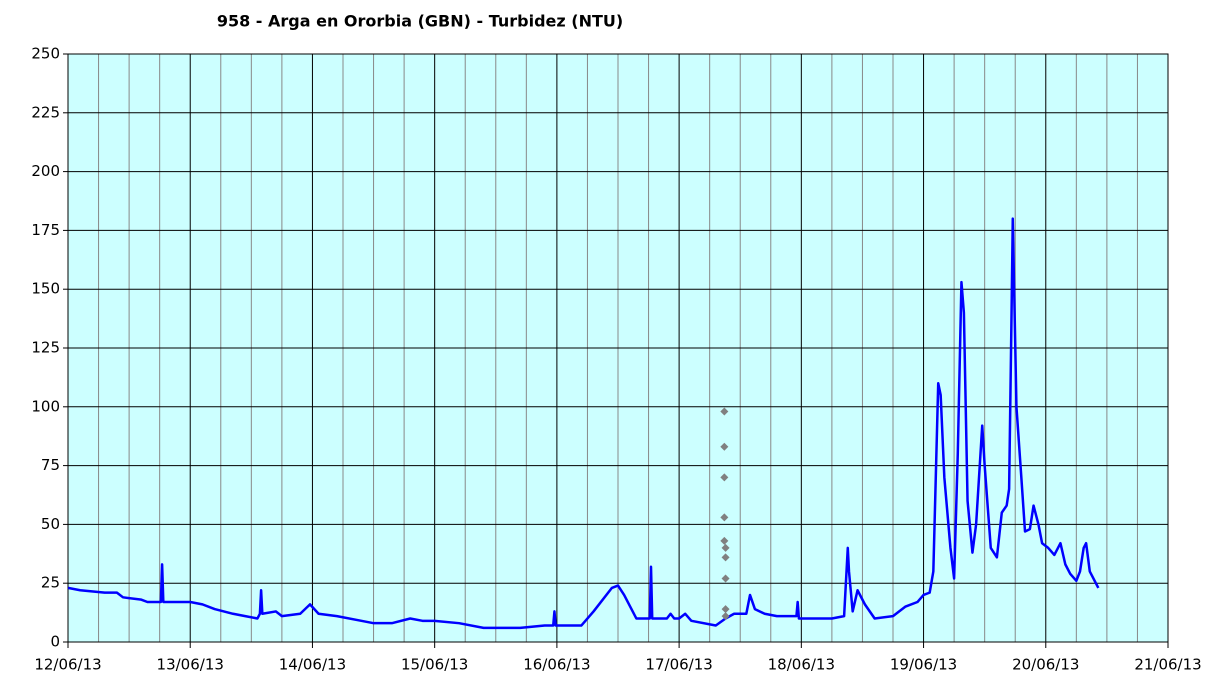  What do you see at coordinates (190, 665) in the screenshot?
I see `x-tick-label: 13/06/13` at bounding box center [190, 665].